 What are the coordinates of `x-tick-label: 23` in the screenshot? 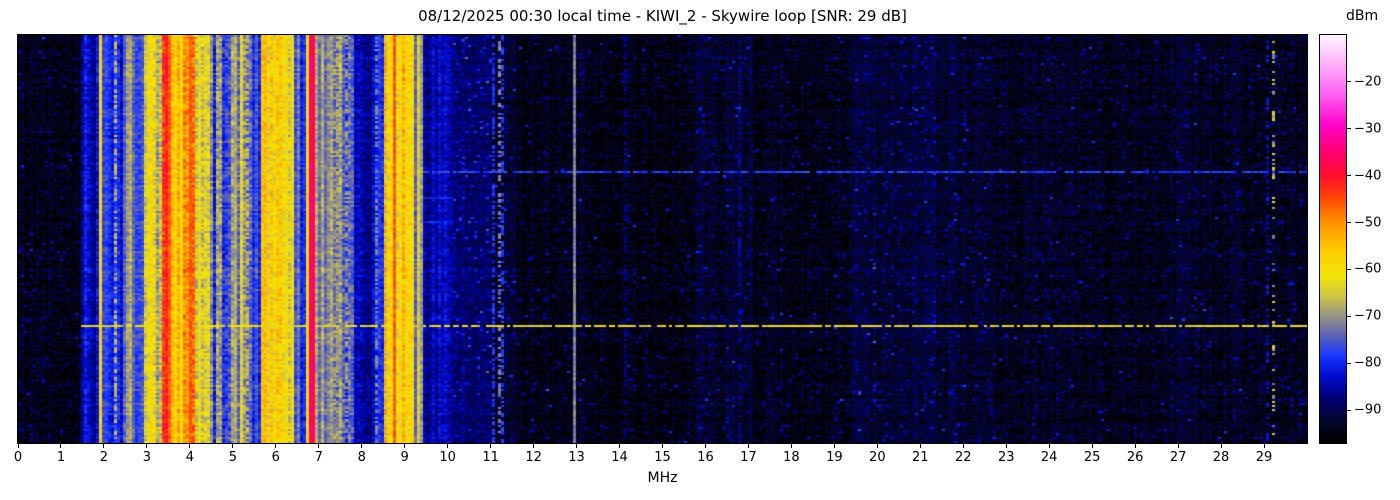 It's located at (1006, 457).